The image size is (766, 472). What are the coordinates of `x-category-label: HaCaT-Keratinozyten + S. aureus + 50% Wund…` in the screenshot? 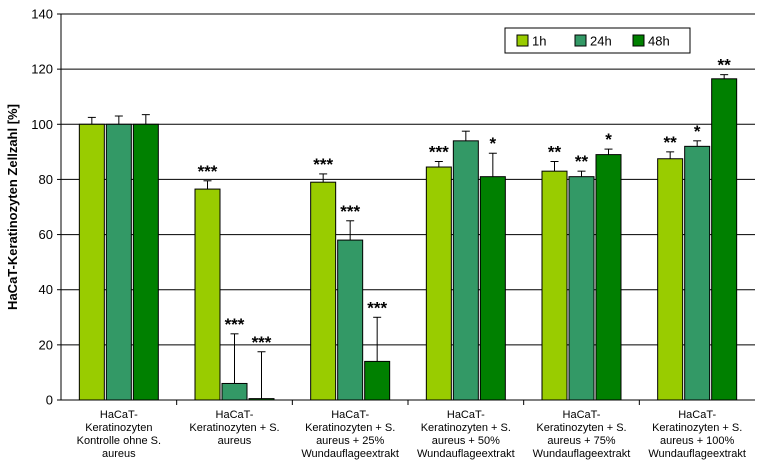 It's located at (466, 434).